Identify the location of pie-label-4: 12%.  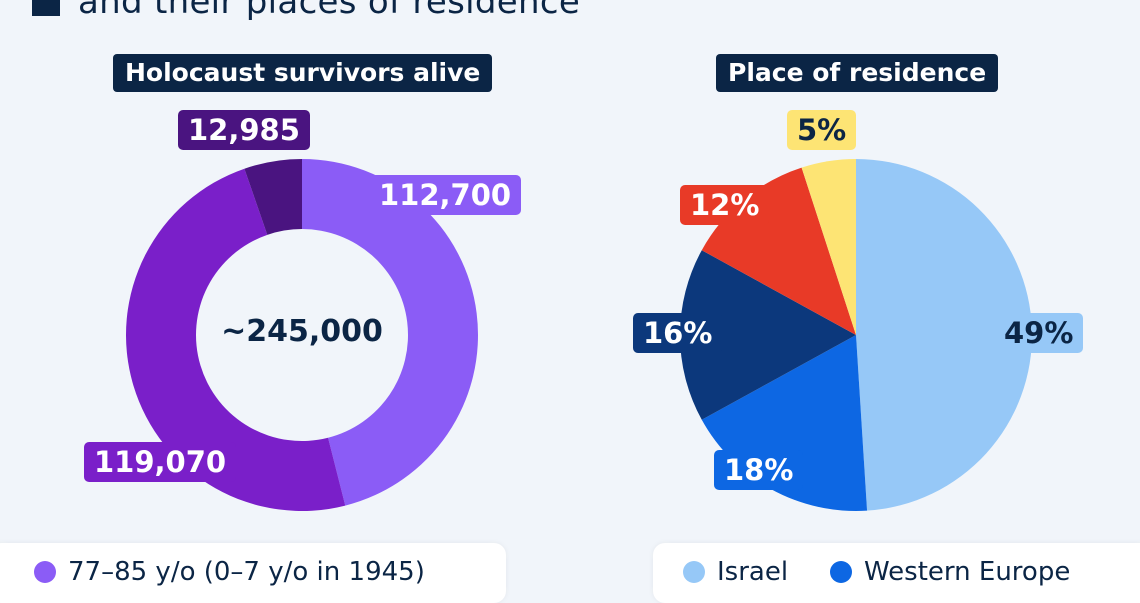
(725, 205).